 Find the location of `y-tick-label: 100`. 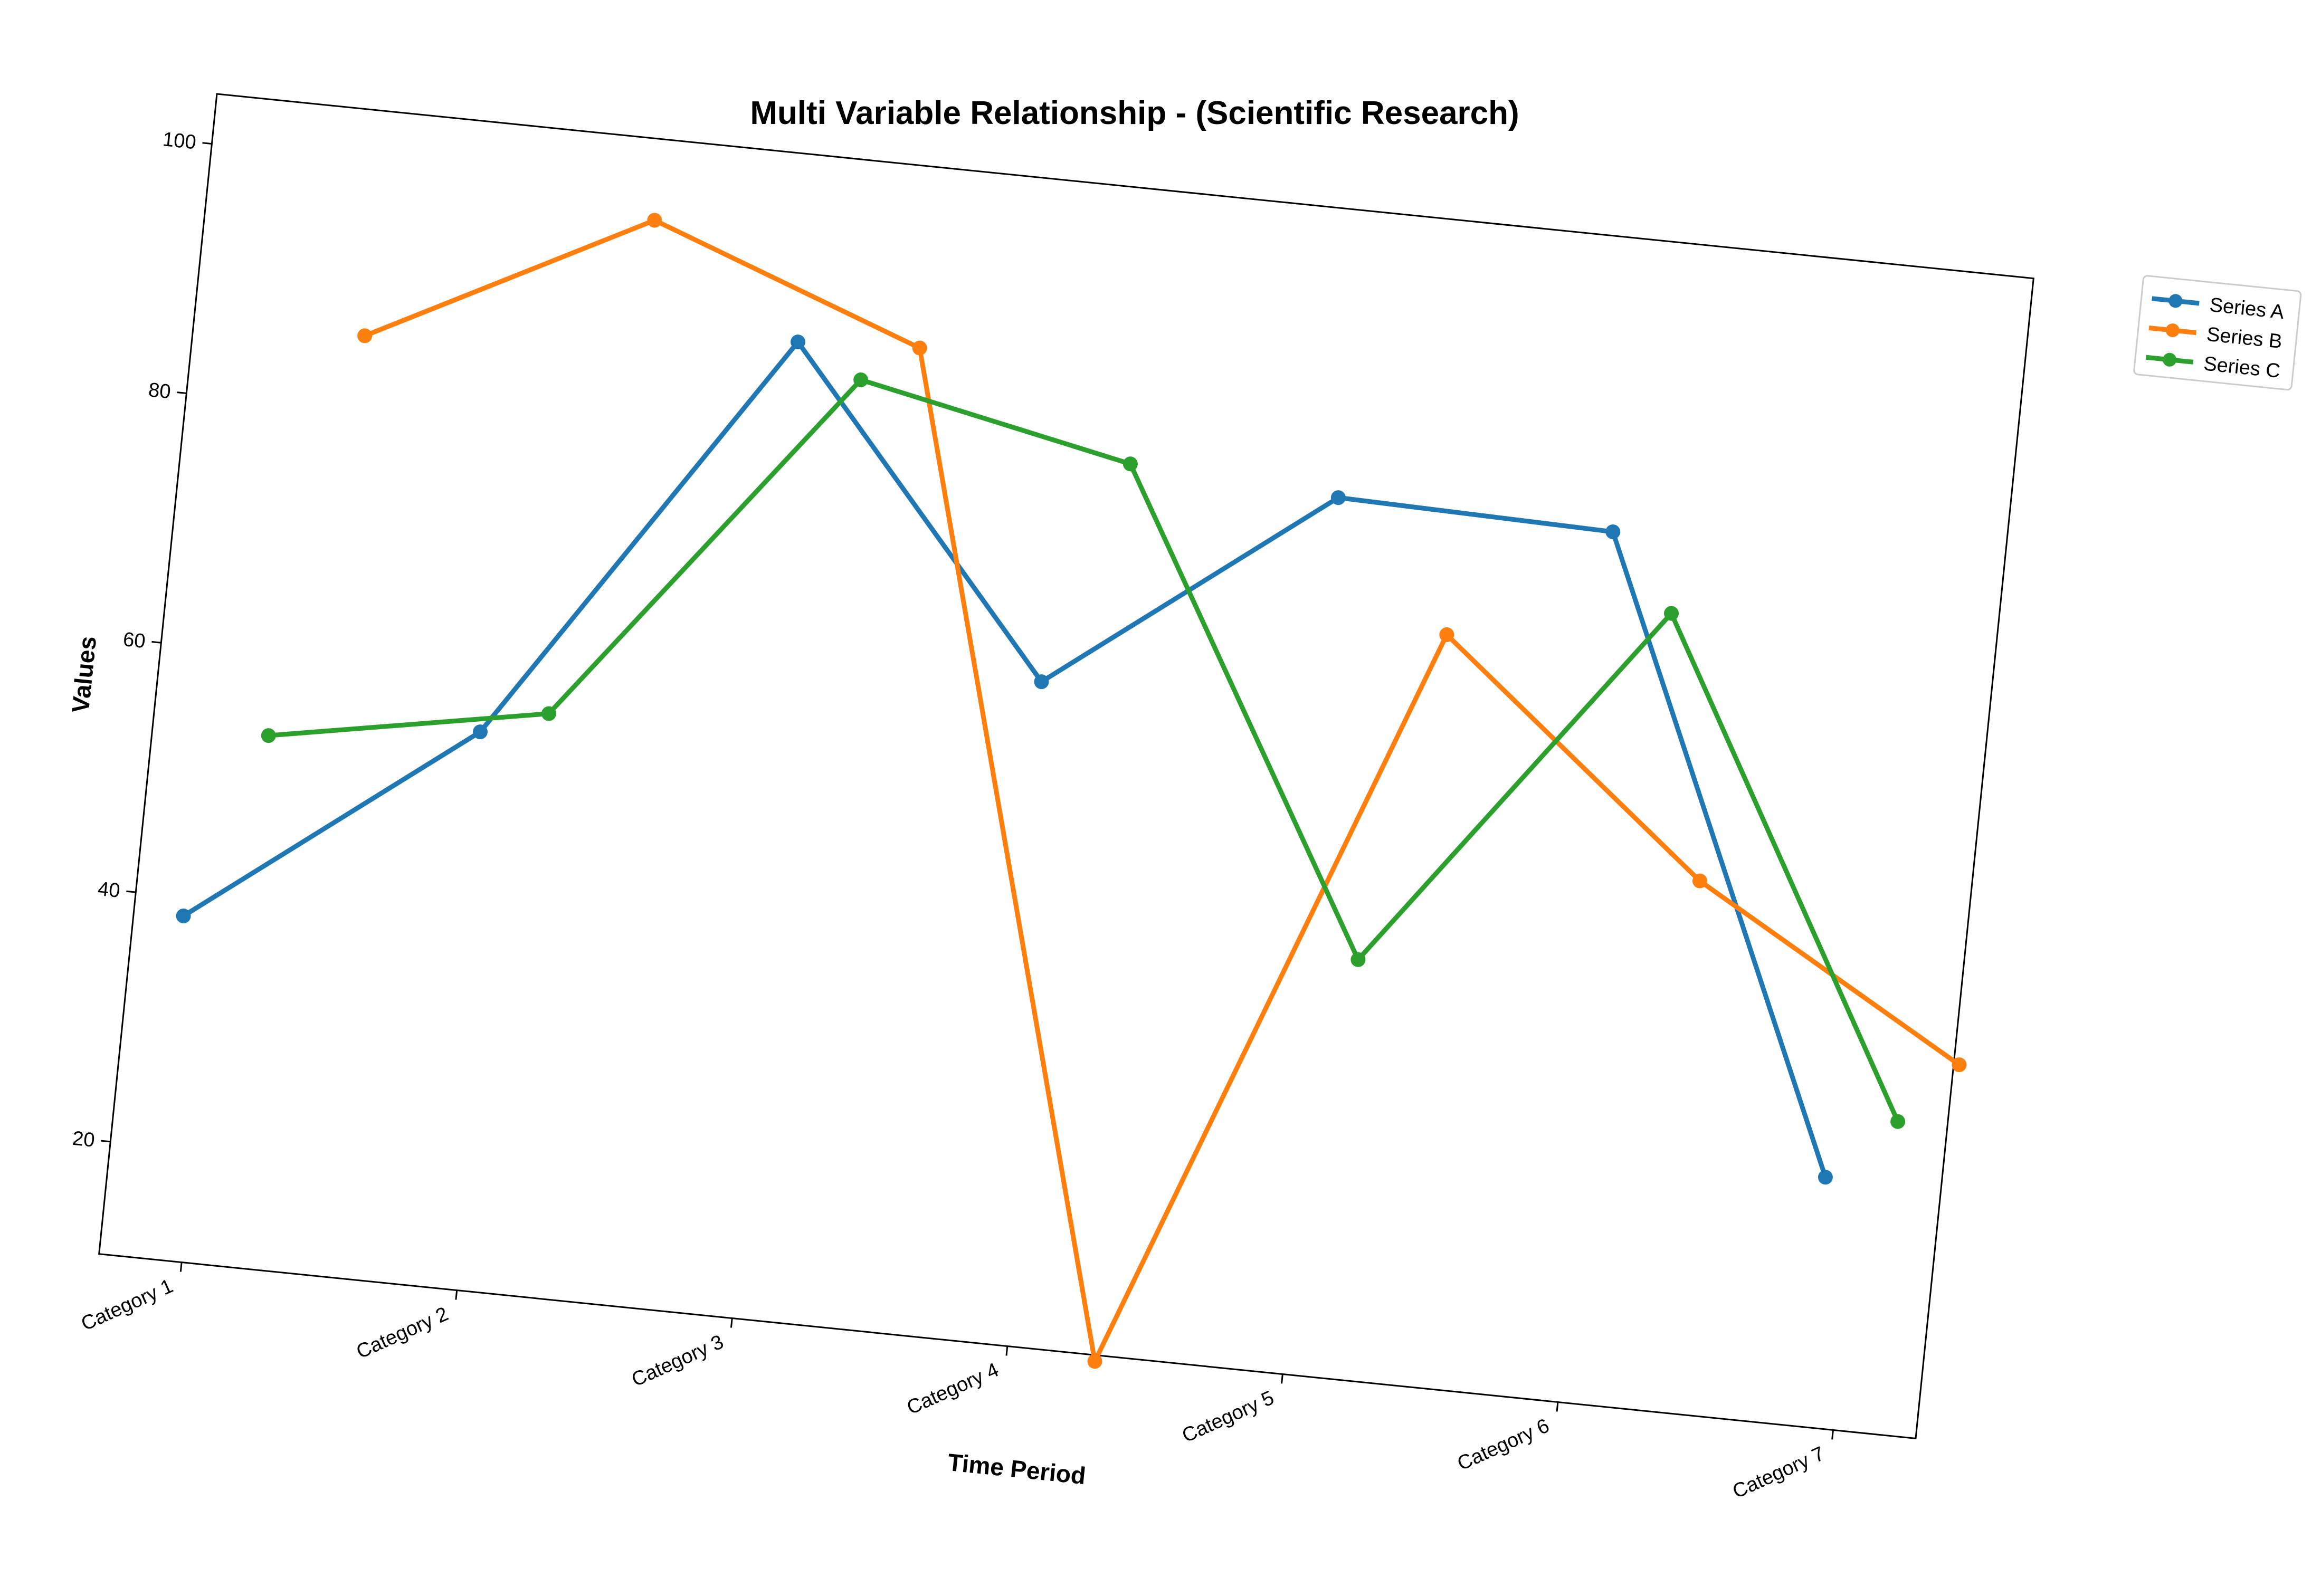

y-tick-label: 100 is located at coordinates (179, 141).